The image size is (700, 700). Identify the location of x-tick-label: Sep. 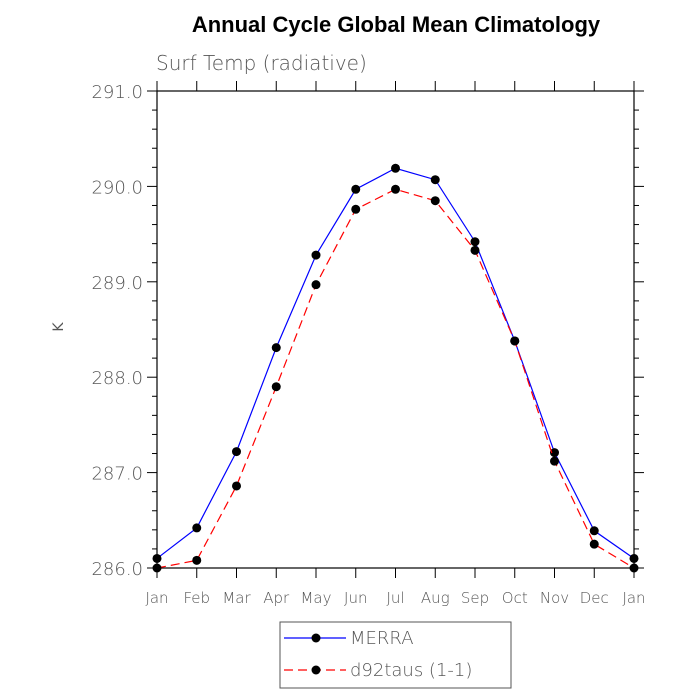
(475, 598).